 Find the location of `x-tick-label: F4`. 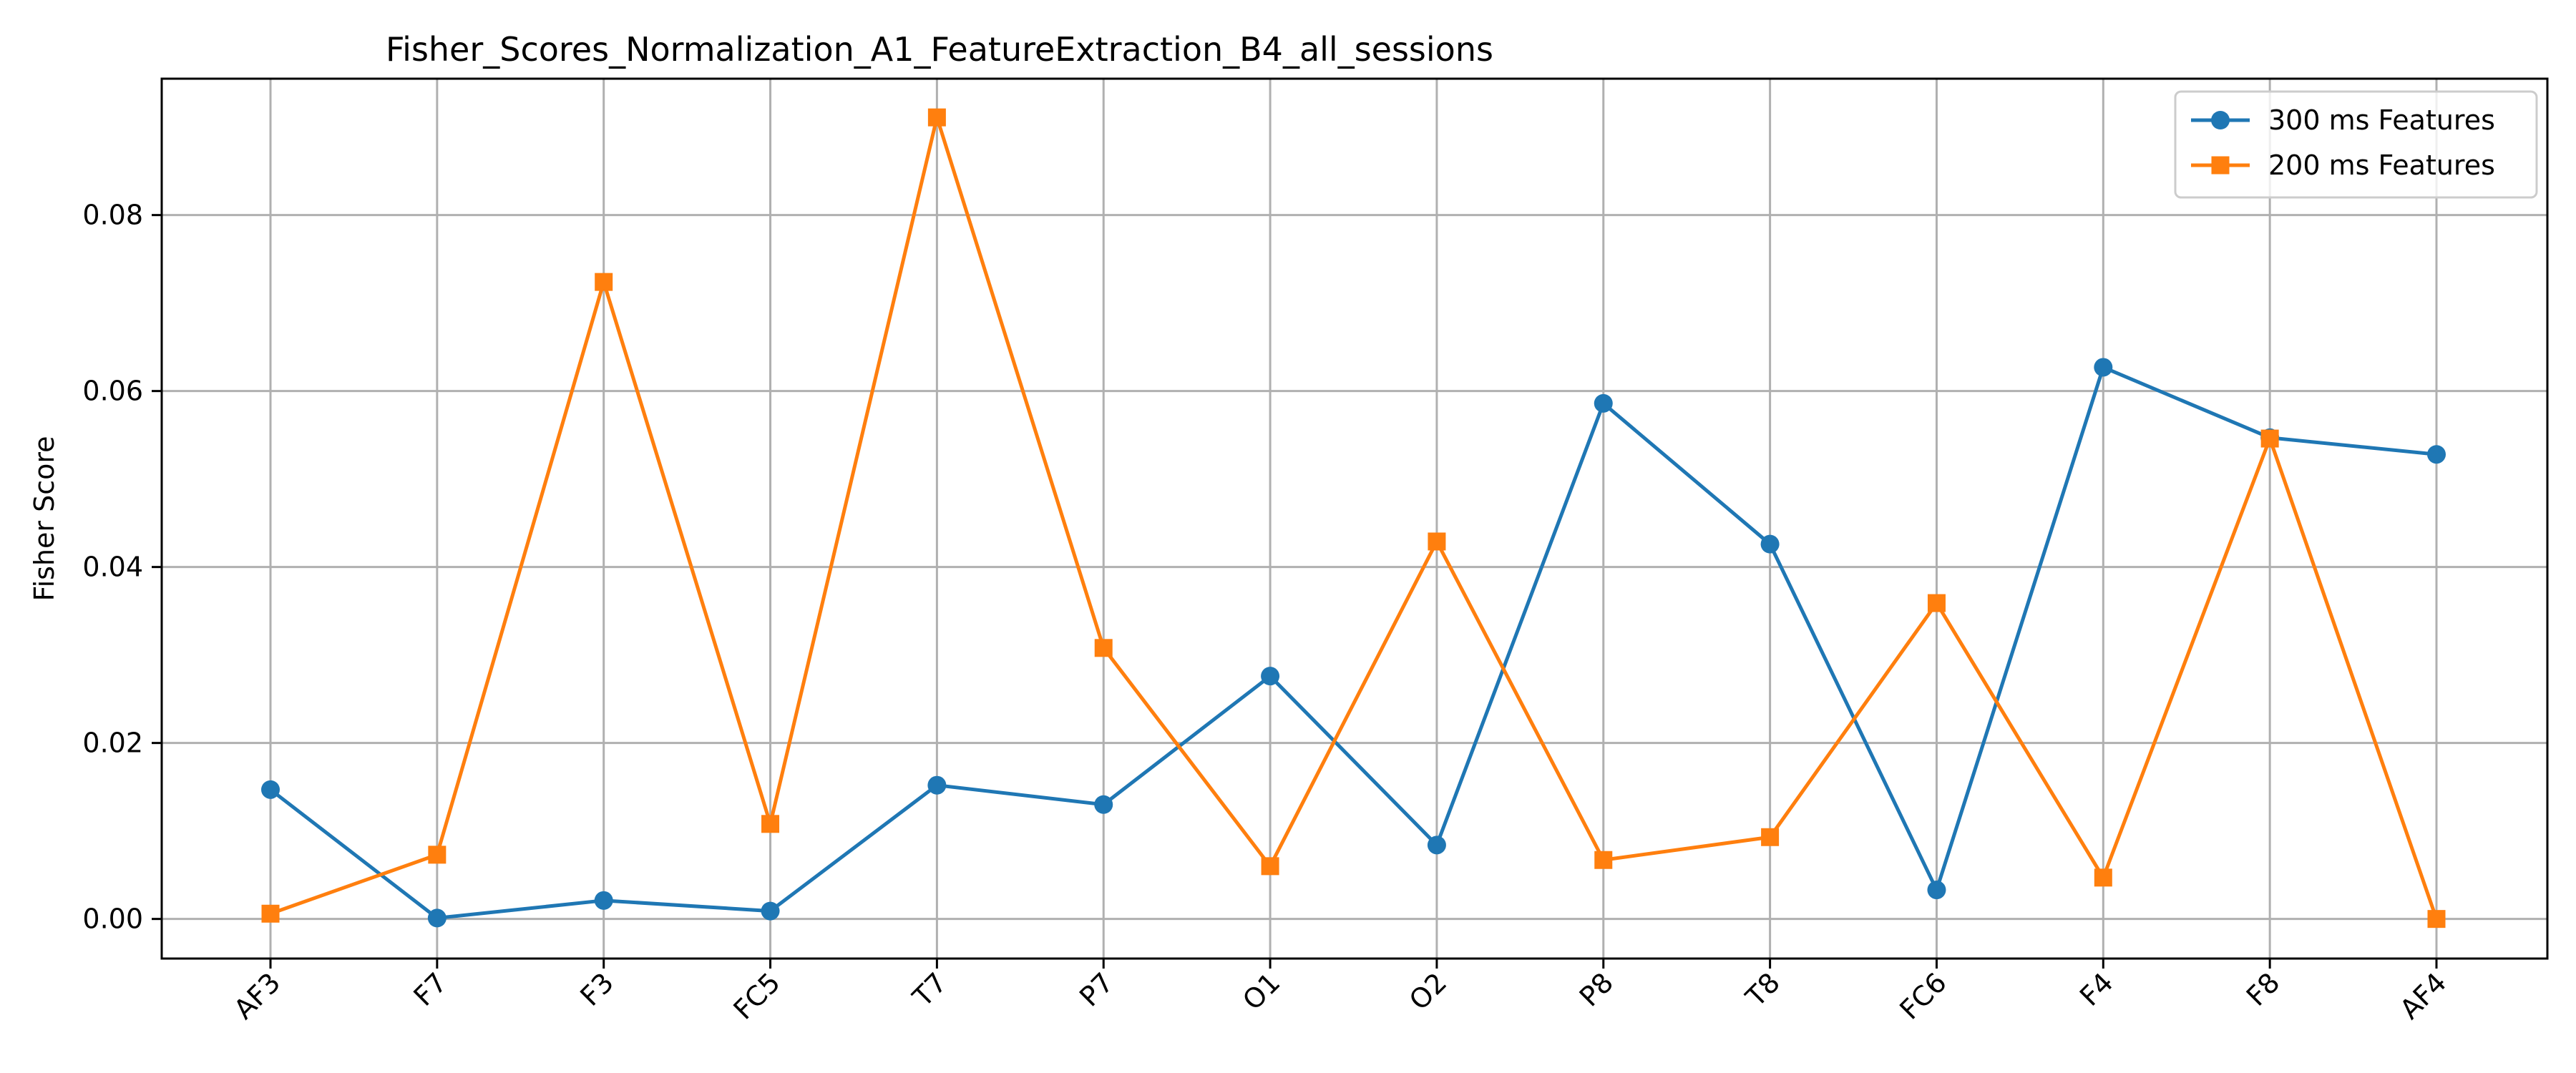

x-tick-label: F4 is located at coordinates (2096, 989).